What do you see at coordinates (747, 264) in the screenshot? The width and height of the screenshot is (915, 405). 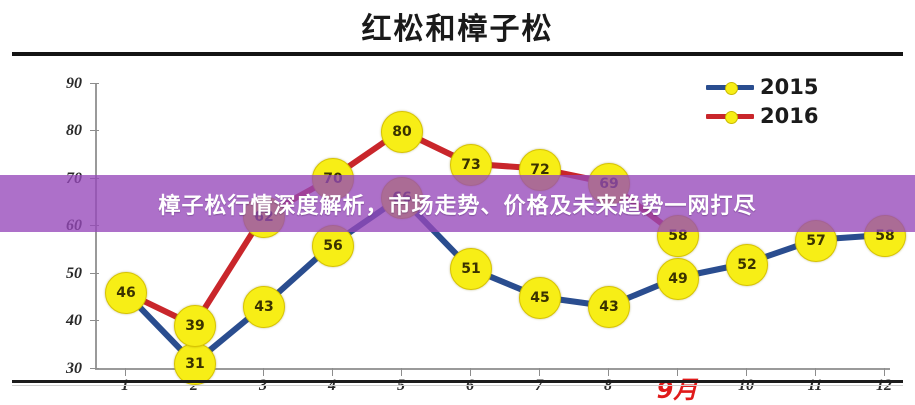 I see `data-point-2015-m10: 52` at bounding box center [747, 264].